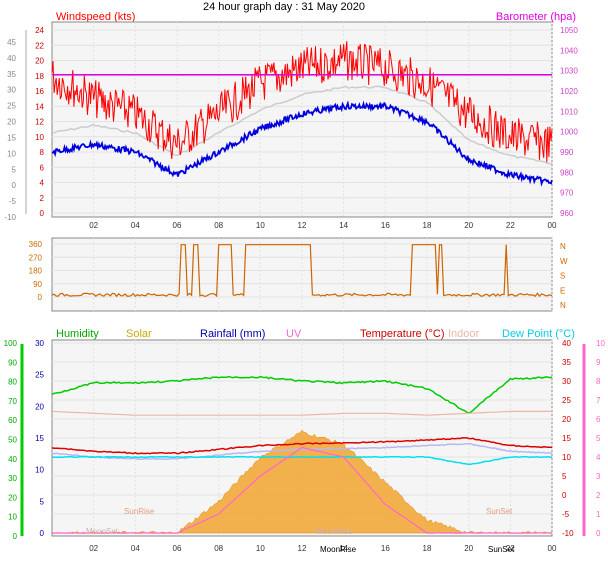 The image size is (608, 561). I want to click on humidity-axis-tick: 0, so click(15, 536).